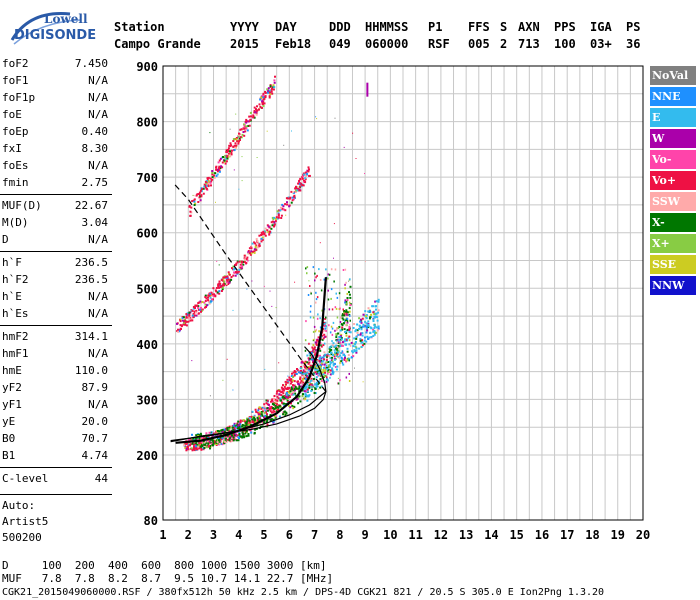 Image resolution: width=700 pixels, height=600 pixels. What do you see at coordinates (55, 35) in the screenshot?
I see `logo-digisonde-text: DIGISONDE` at bounding box center [55, 35].